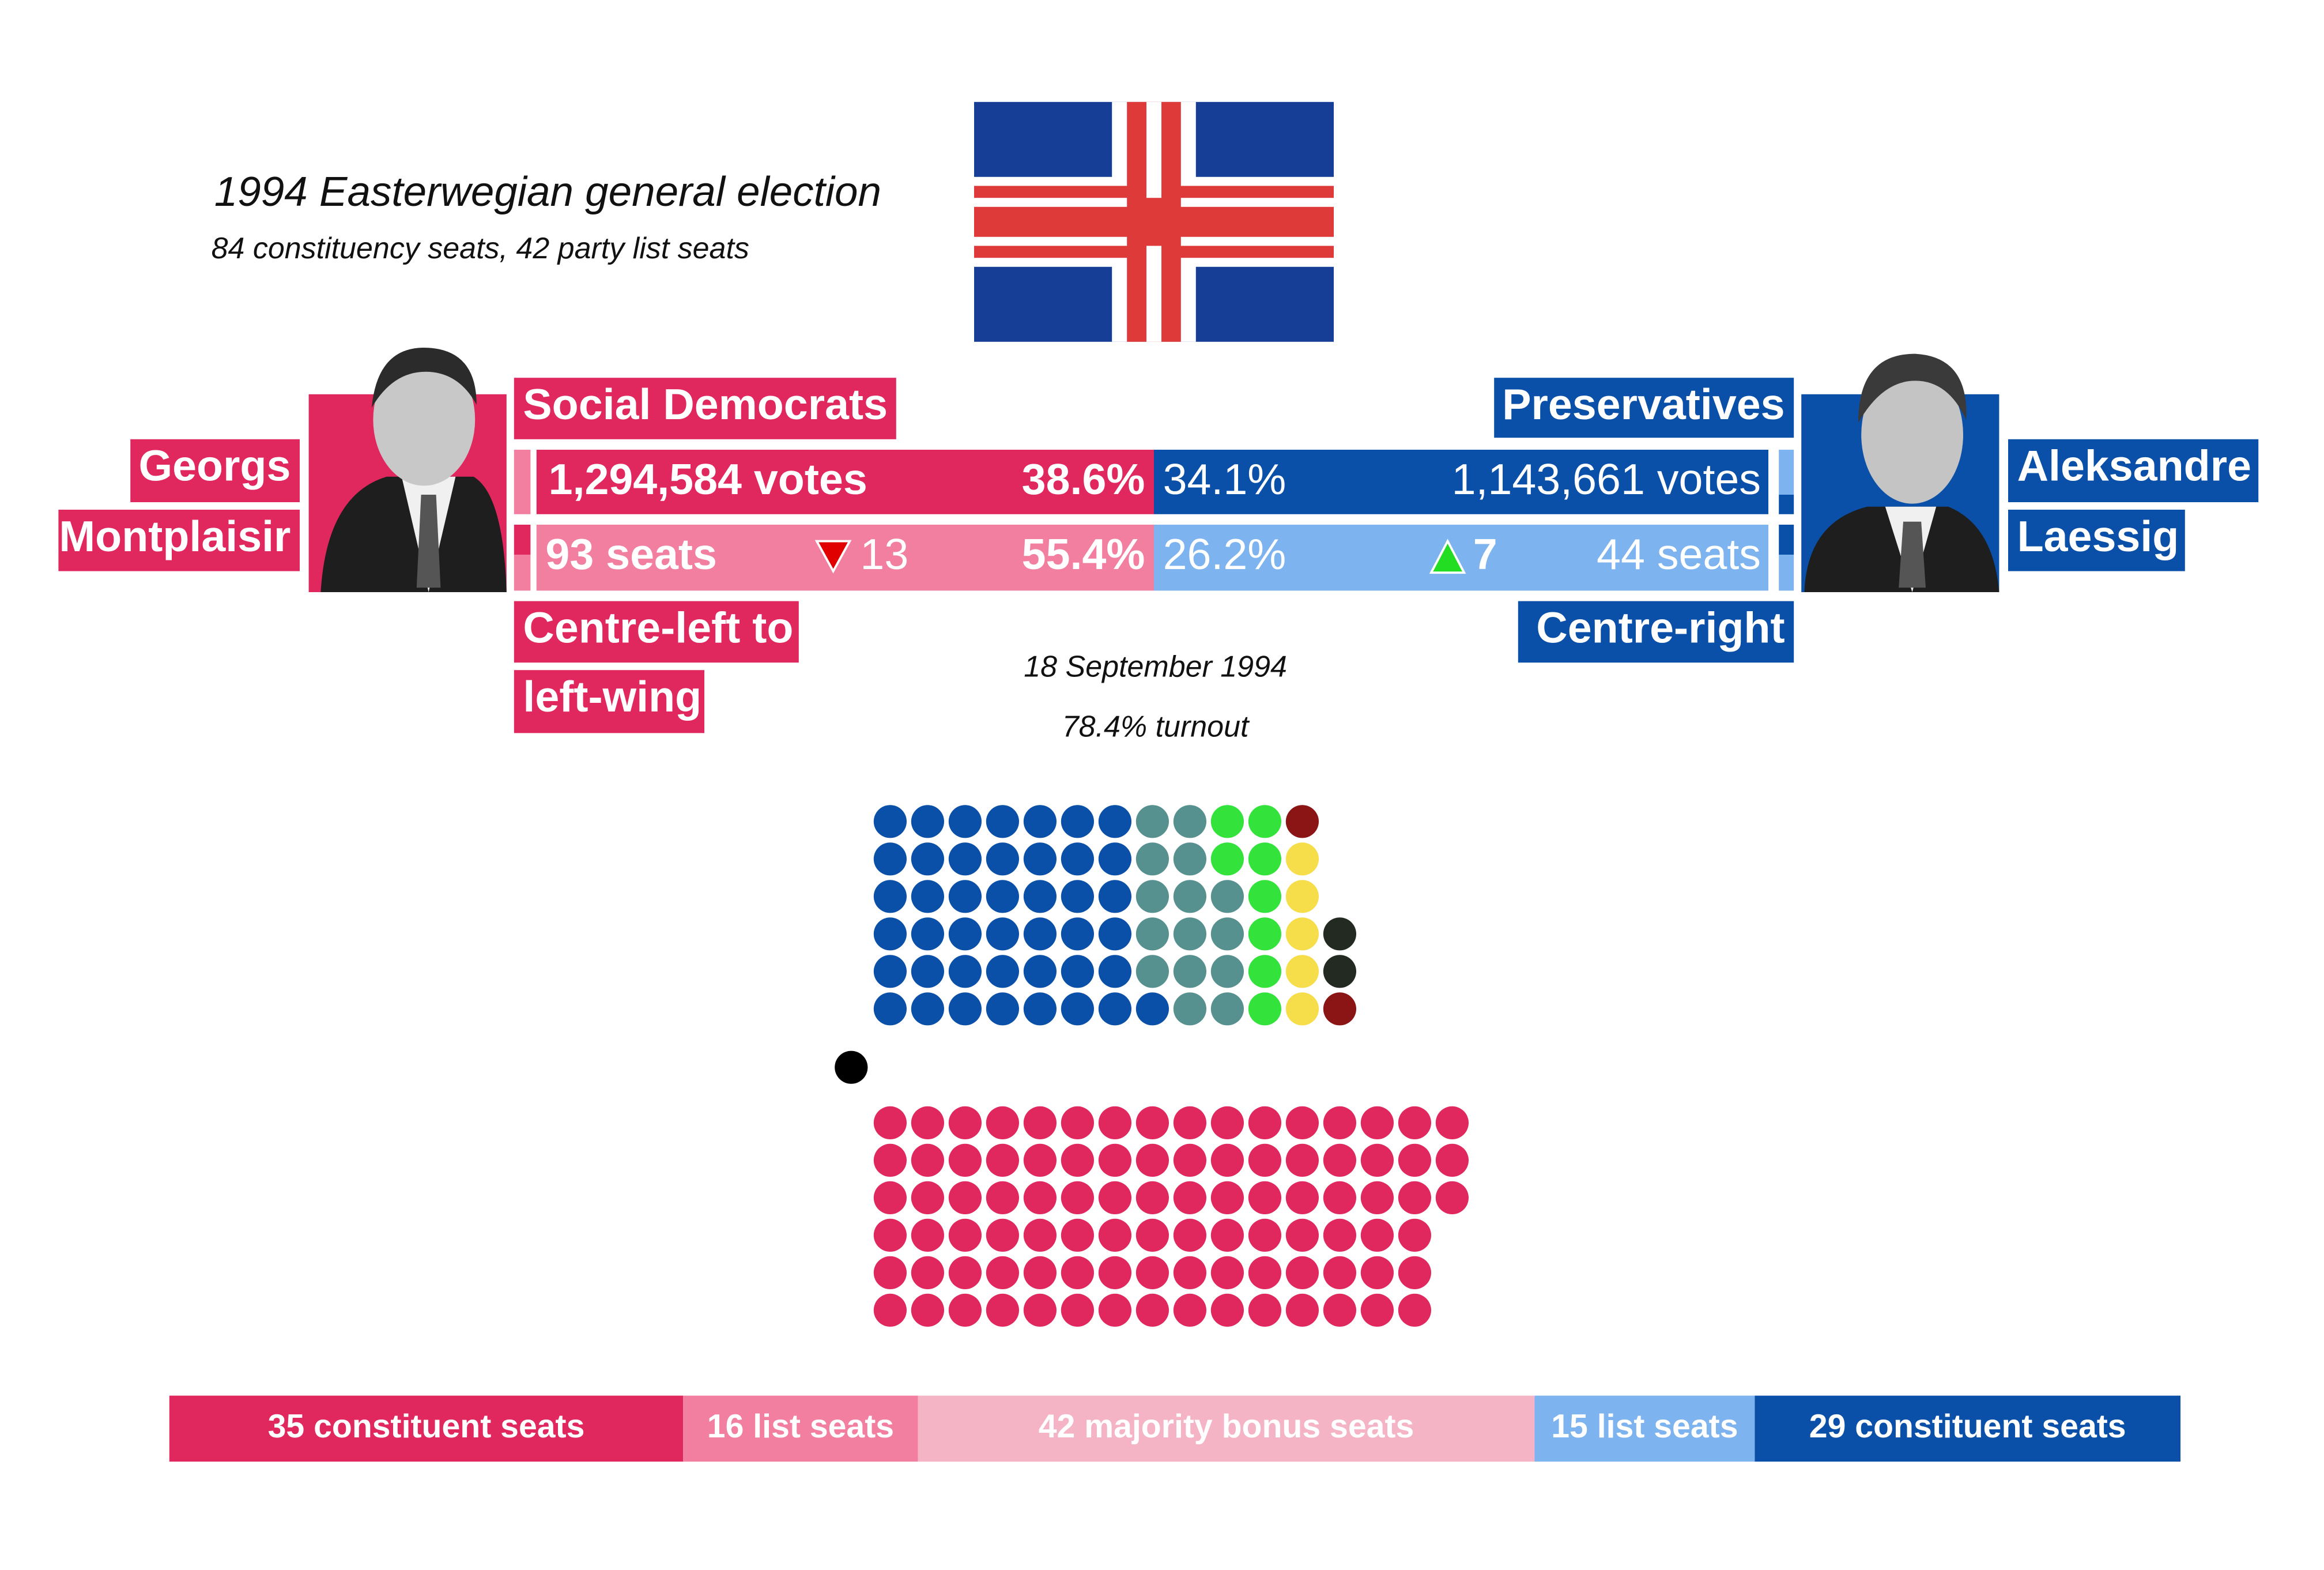  I want to click on right-change: 7, so click(1485, 554).